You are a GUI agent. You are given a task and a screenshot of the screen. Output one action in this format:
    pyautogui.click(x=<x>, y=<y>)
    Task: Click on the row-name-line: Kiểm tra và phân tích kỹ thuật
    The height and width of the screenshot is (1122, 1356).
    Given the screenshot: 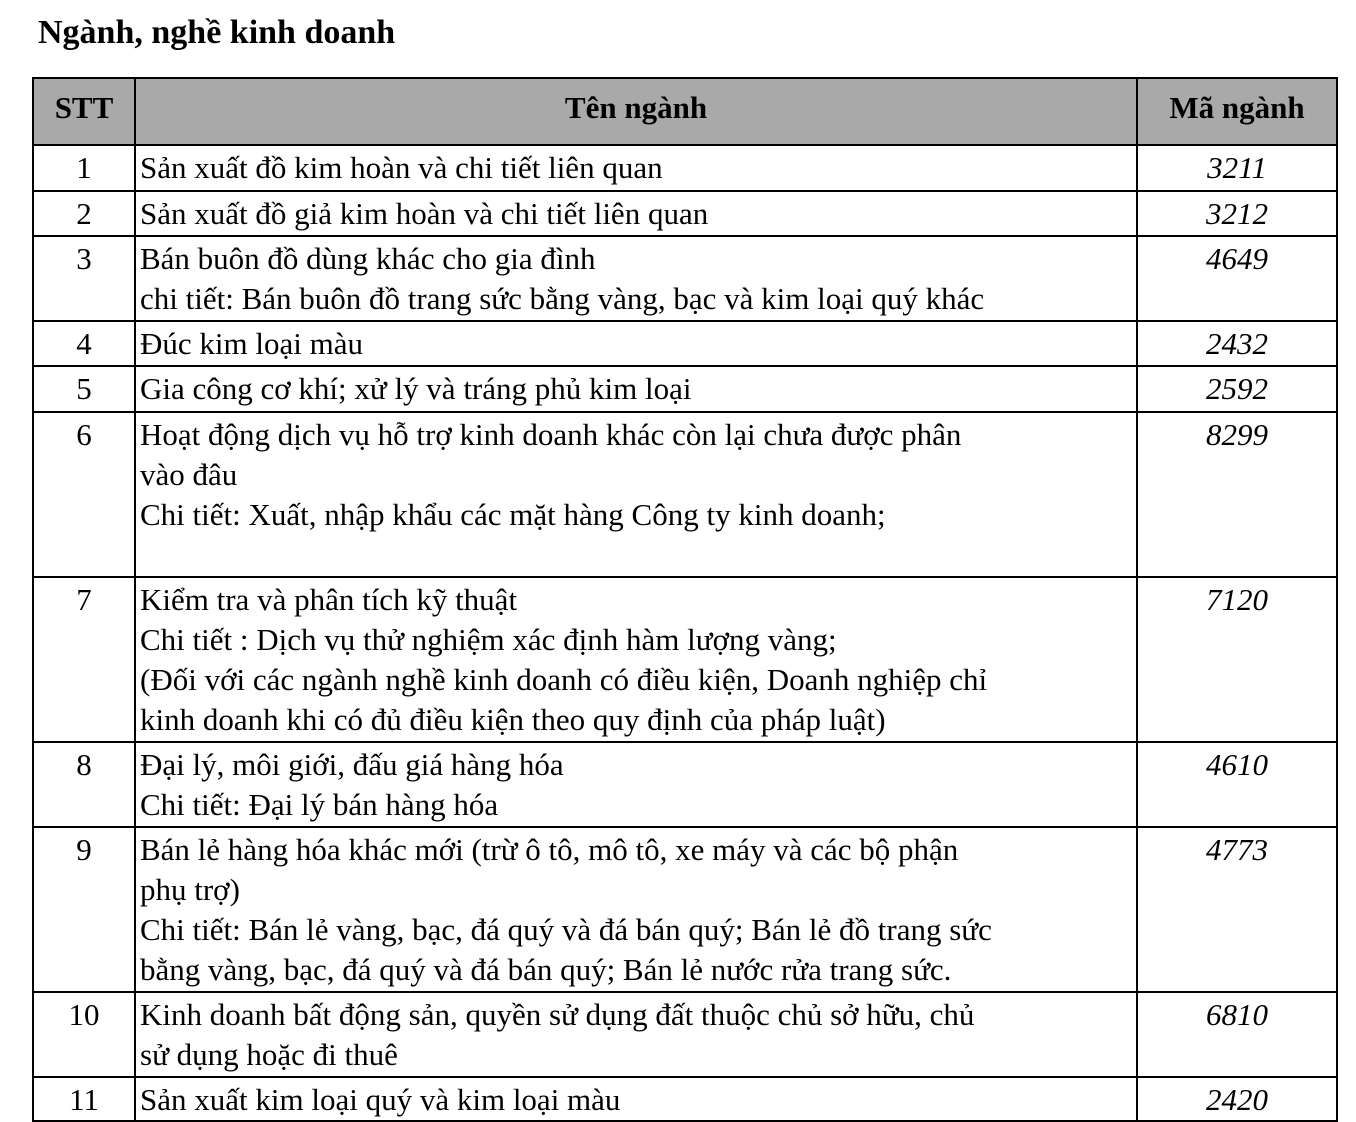 What is the action you would take?
    pyautogui.click(x=329, y=599)
    